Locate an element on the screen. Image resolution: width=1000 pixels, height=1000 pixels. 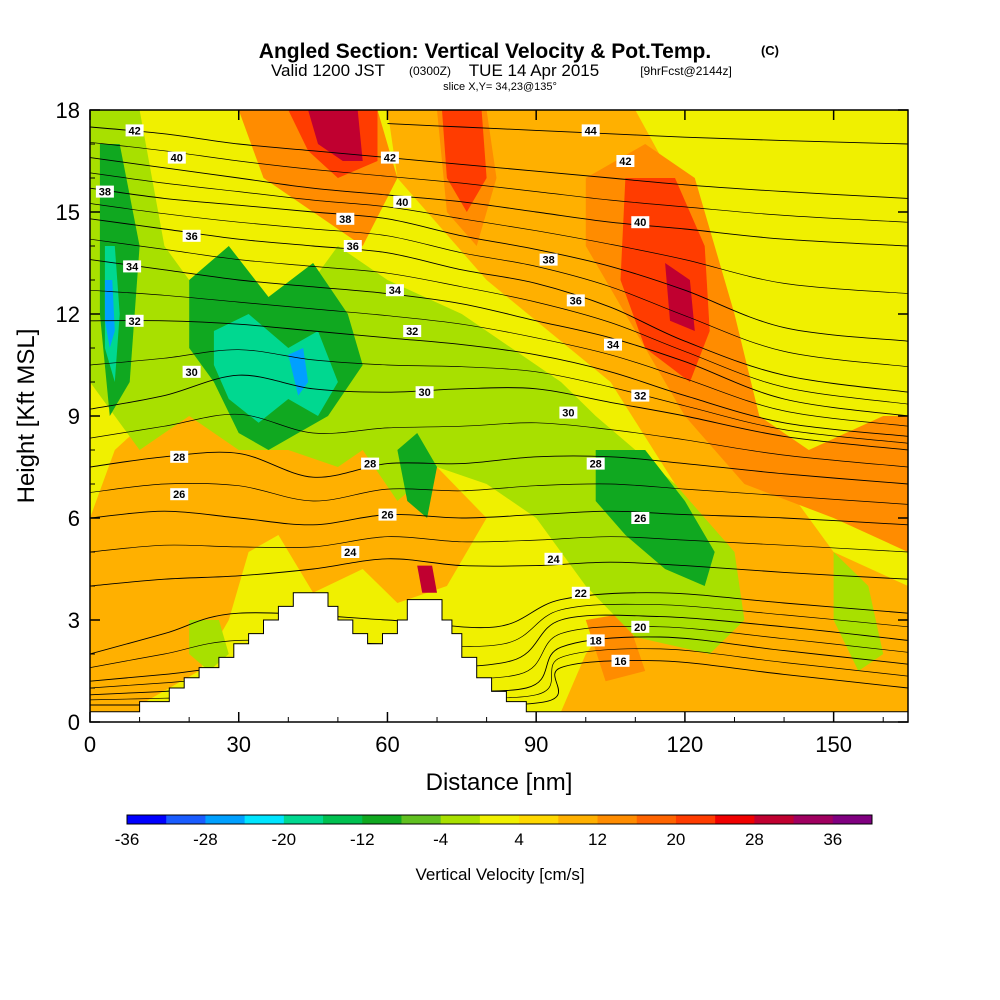
colorbar-tick-label: 4 is located at coordinates (518, 839).